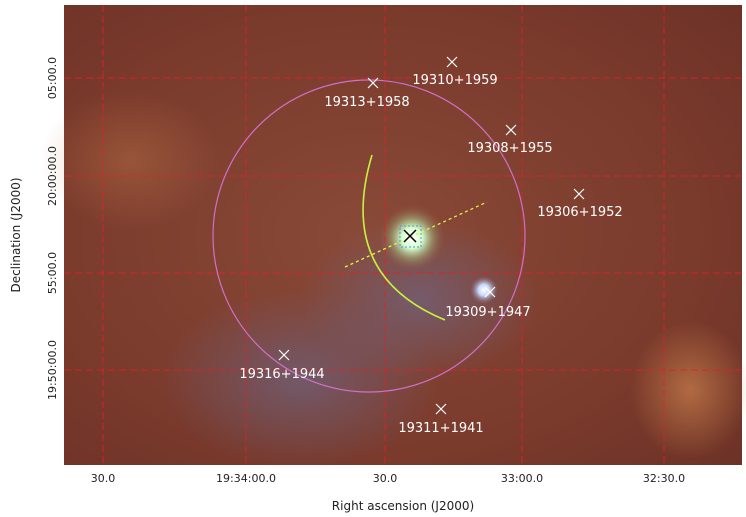 Image resolution: width=746 pixels, height=517 pixels. Describe the element at coordinates (579, 212) in the screenshot. I see `source-label: 19306+1952` at that location.